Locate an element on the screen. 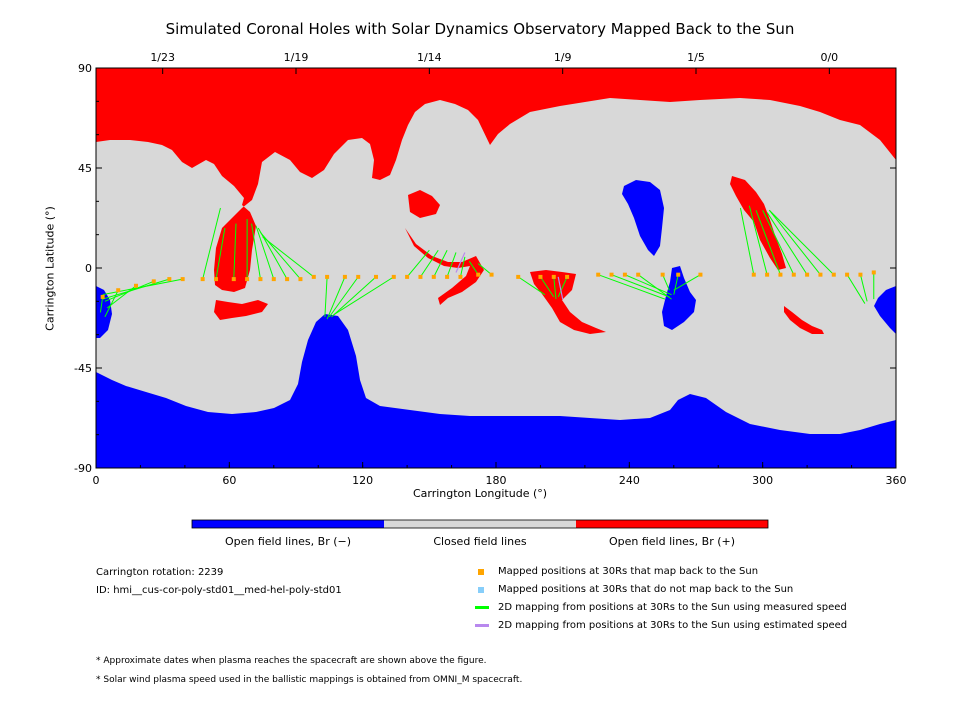 Image resolution: width=960 pixels, height=720 pixels. x-tick-label: 360 is located at coordinates (896, 480).